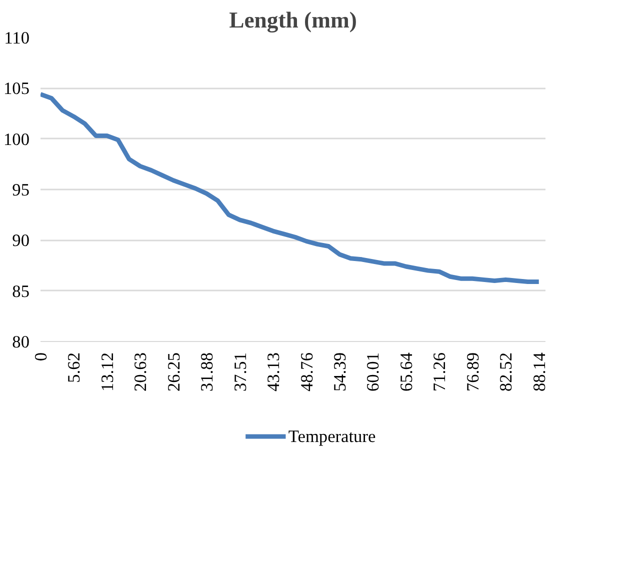 The image size is (636, 561). Describe the element at coordinates (240, 372) in the screenshot. I see `x-tick-label: 37.51` at that location.